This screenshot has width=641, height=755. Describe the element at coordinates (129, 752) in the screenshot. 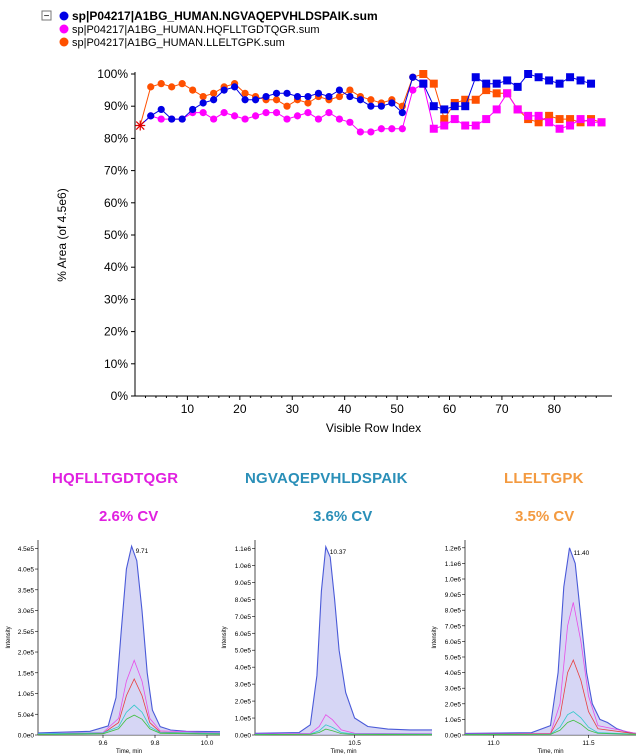

I see `chrom-x-axis-title: Time, min` at that location.